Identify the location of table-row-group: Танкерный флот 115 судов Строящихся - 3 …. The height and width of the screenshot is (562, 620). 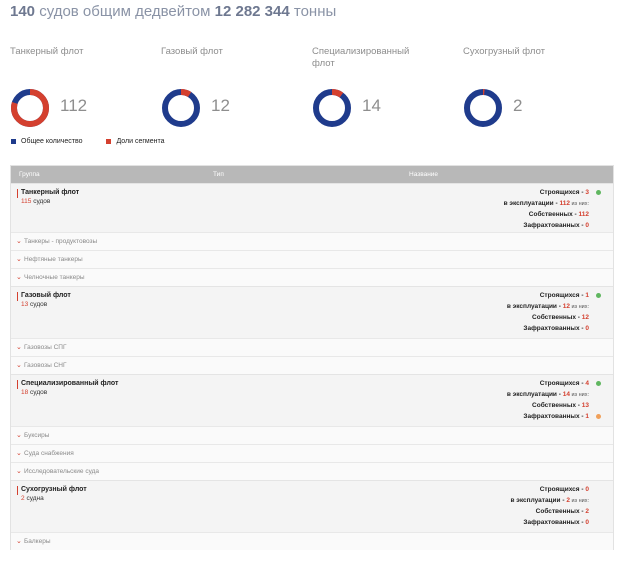
(312, 207).